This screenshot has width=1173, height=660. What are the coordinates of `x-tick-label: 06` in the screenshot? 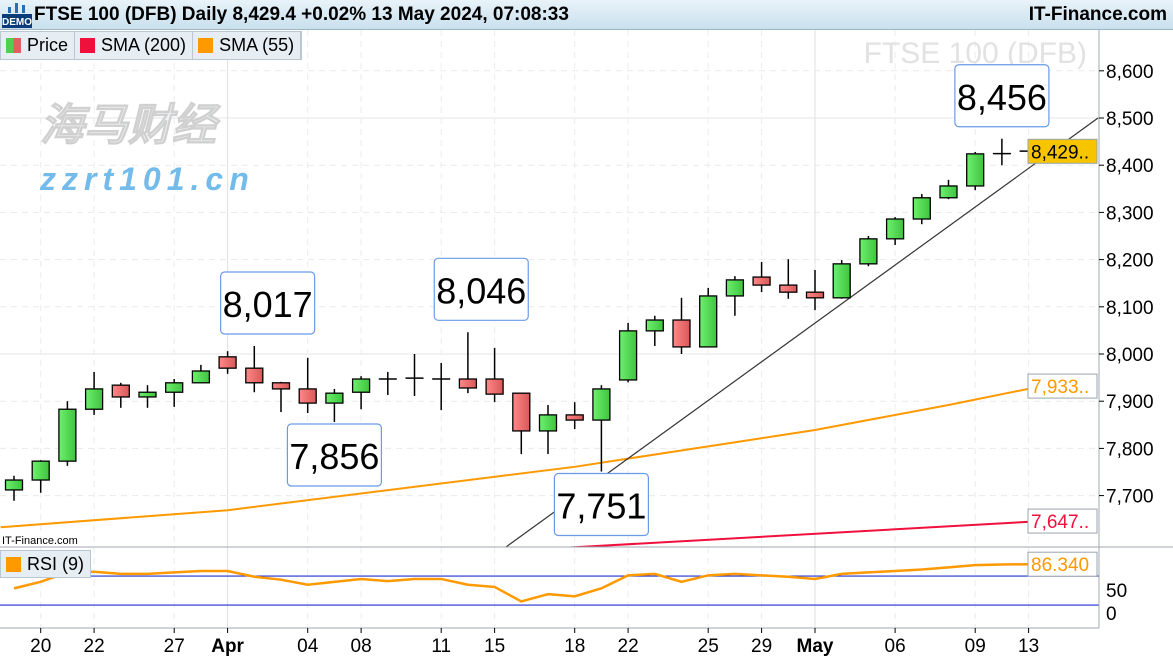 It's located at (895, 646).